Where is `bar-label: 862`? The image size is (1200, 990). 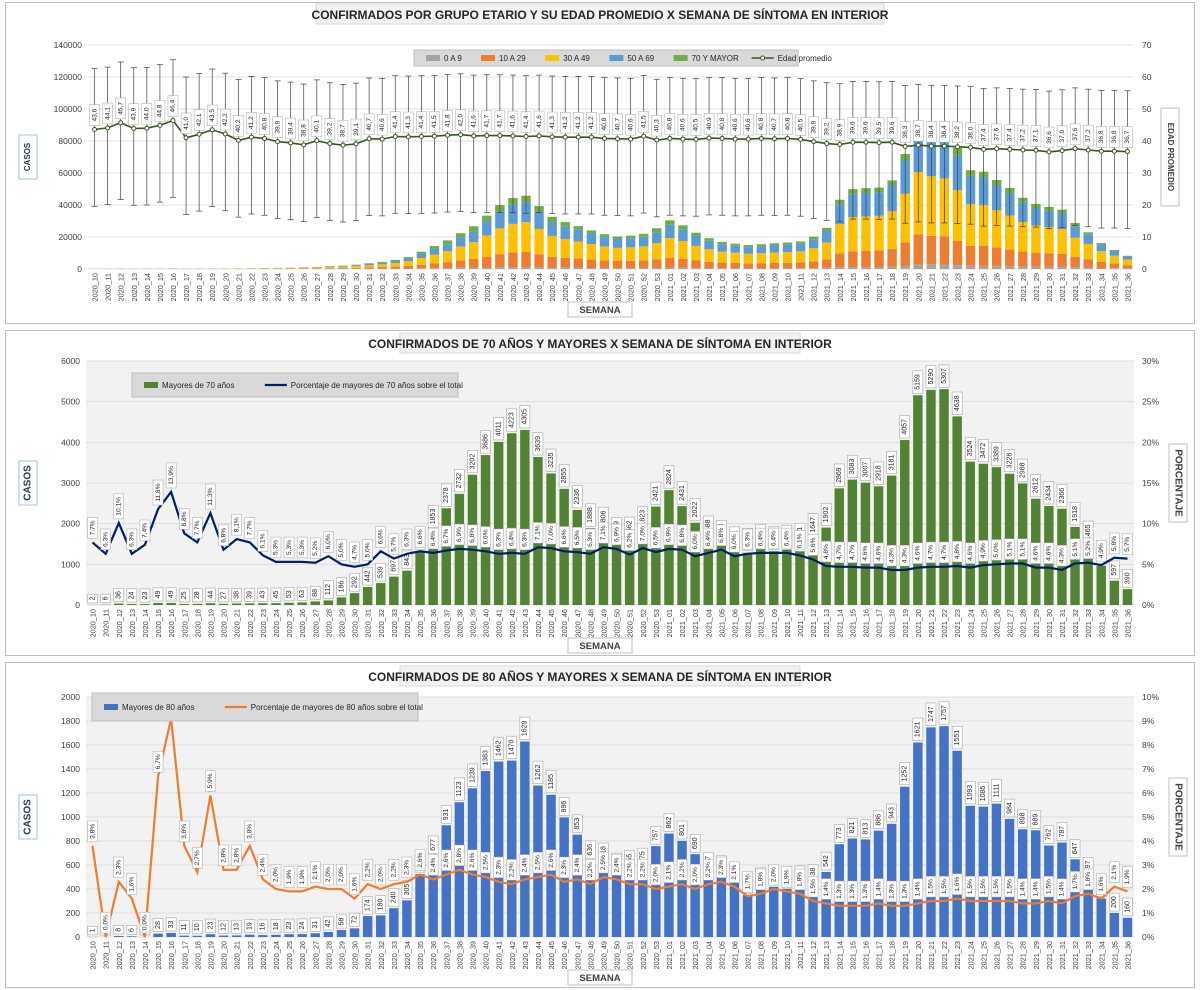 bar-label: 862 is located at coordinates (669, 823).